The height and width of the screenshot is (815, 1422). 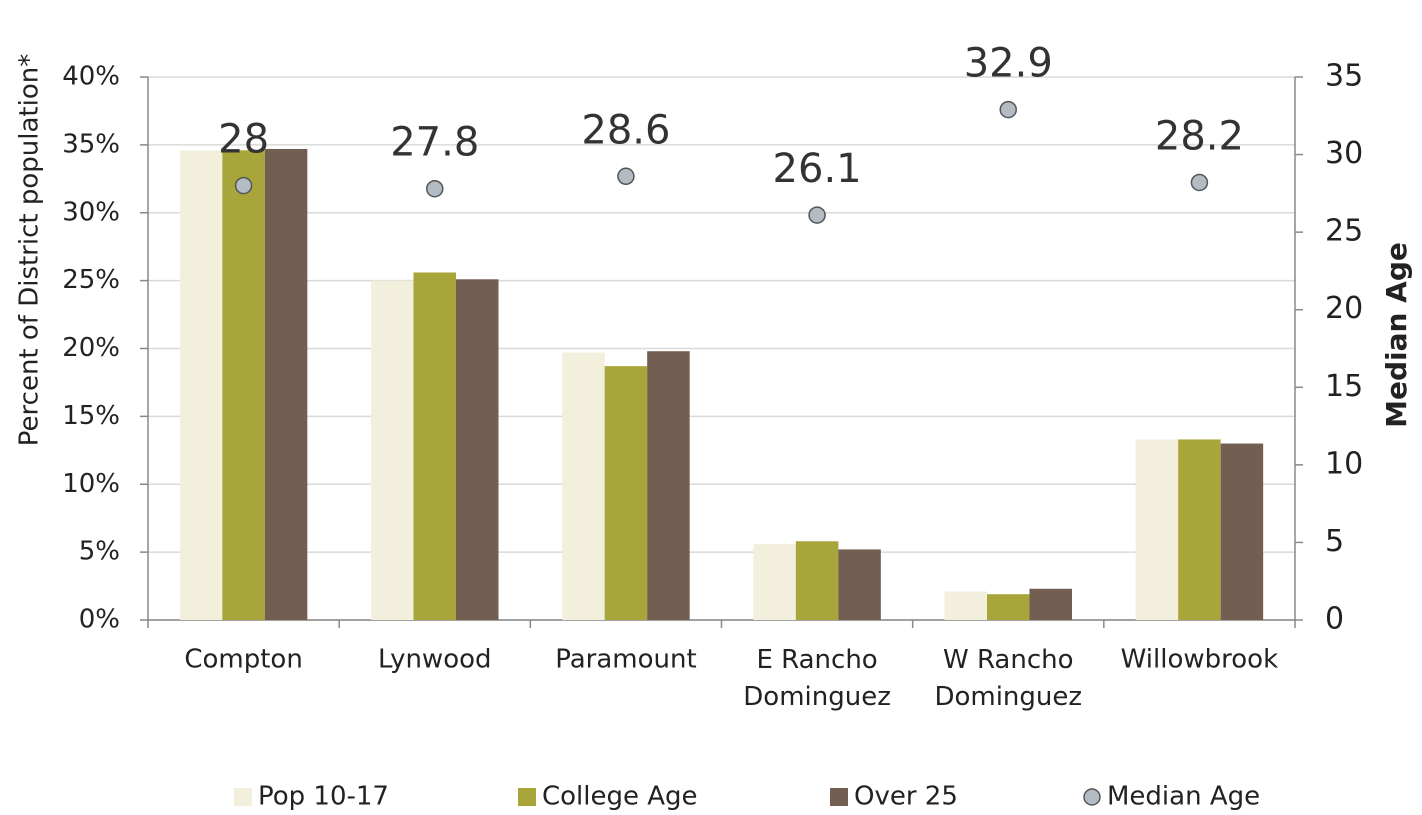 I want to click on y2-tick-label: 5, so click(x=1334, y=541).